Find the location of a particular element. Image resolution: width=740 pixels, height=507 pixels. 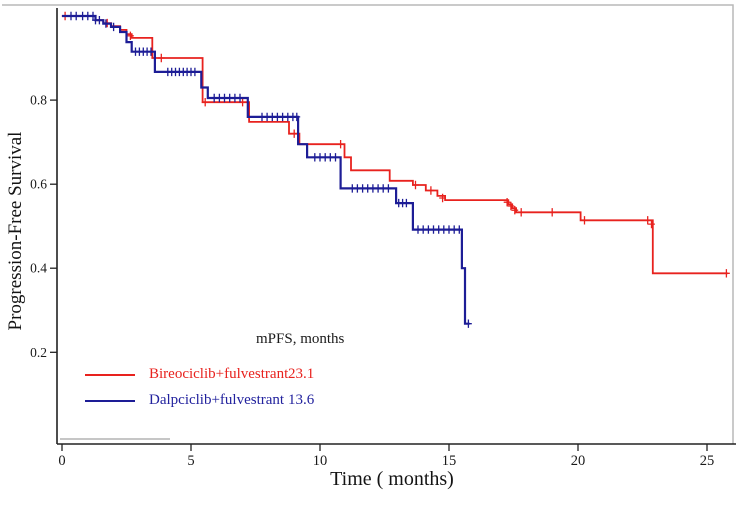

x-axis-tick-label-20: 20 is located at coordinates (578, 461).